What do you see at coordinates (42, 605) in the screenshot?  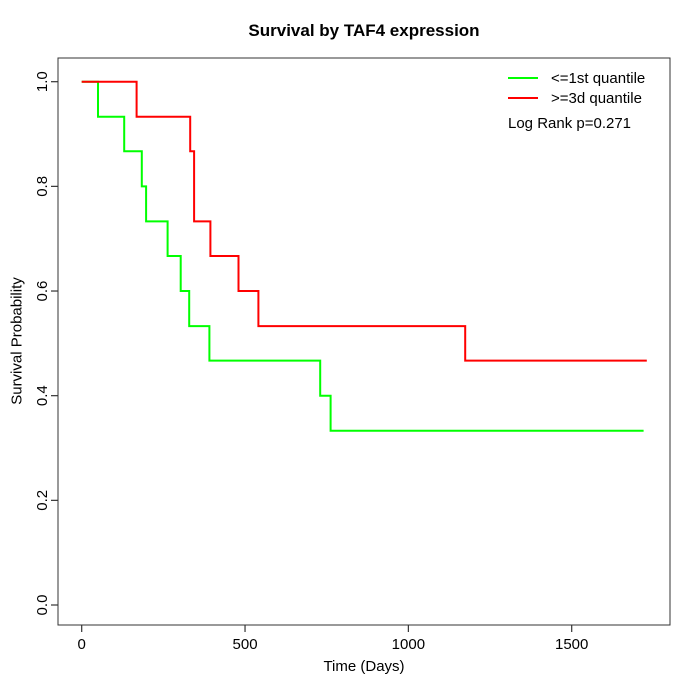 I see `y-tick-label: 0.0` at bounding box center [42, 605].